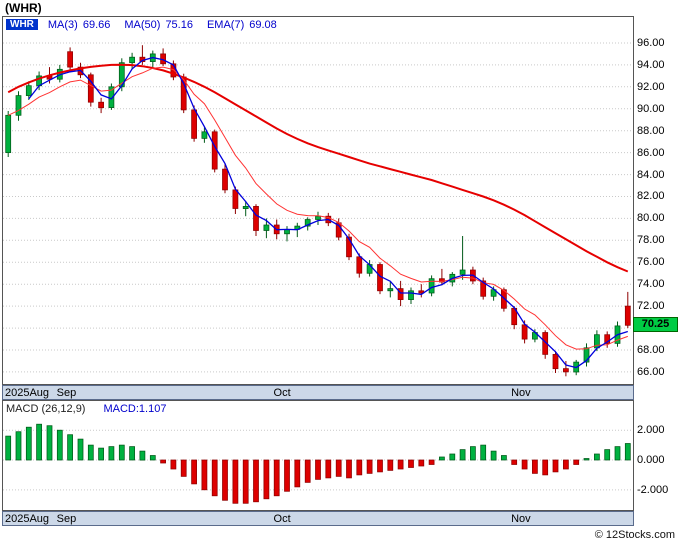 The width and height of the screenshot is (680, 546). What do you see at coordinates (651, 108) in the screenshot?
I see `price-axis-tick: 90.00` at bounding box center [651, 108].